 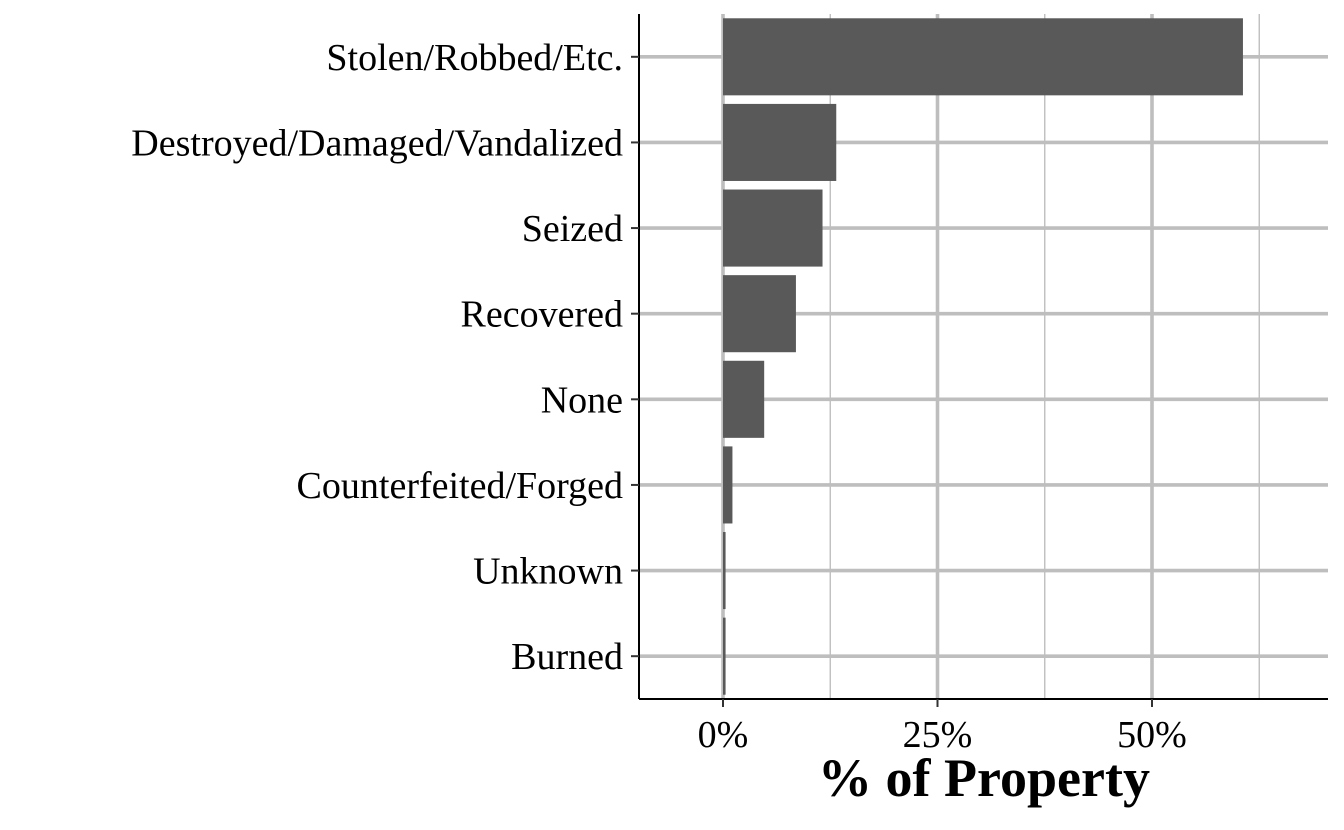 What do you see at coordinates (723, 735) in the screenshot?
I see `x-tick-label: 0%` at bounding box center [723, 735].